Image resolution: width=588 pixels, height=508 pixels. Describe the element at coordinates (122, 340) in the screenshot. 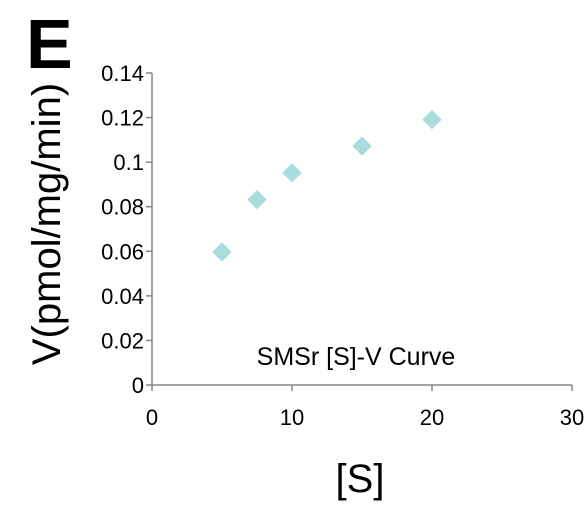

I see `y-tick-label: 0.02` at that location.